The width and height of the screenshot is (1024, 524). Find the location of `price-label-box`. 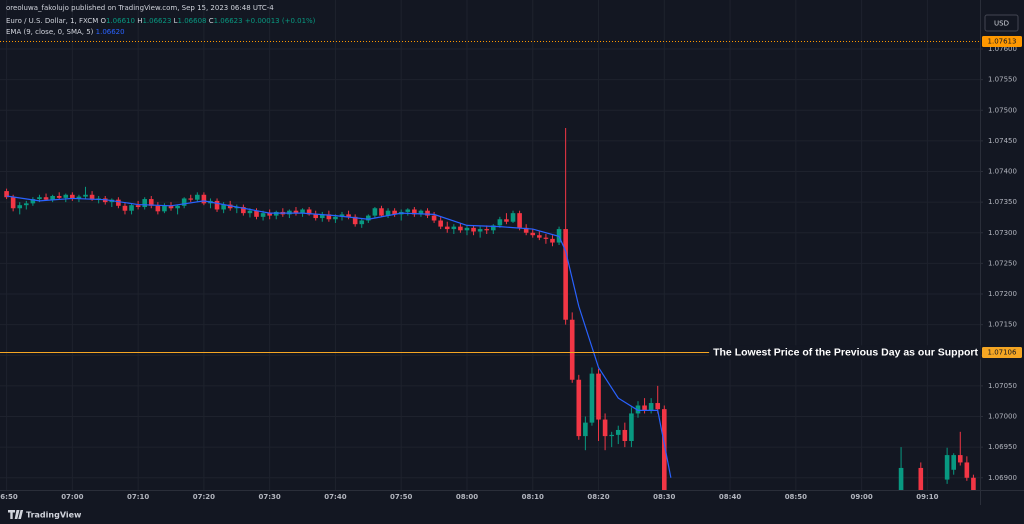

price-label-box is located at coordinates (1002, 41).